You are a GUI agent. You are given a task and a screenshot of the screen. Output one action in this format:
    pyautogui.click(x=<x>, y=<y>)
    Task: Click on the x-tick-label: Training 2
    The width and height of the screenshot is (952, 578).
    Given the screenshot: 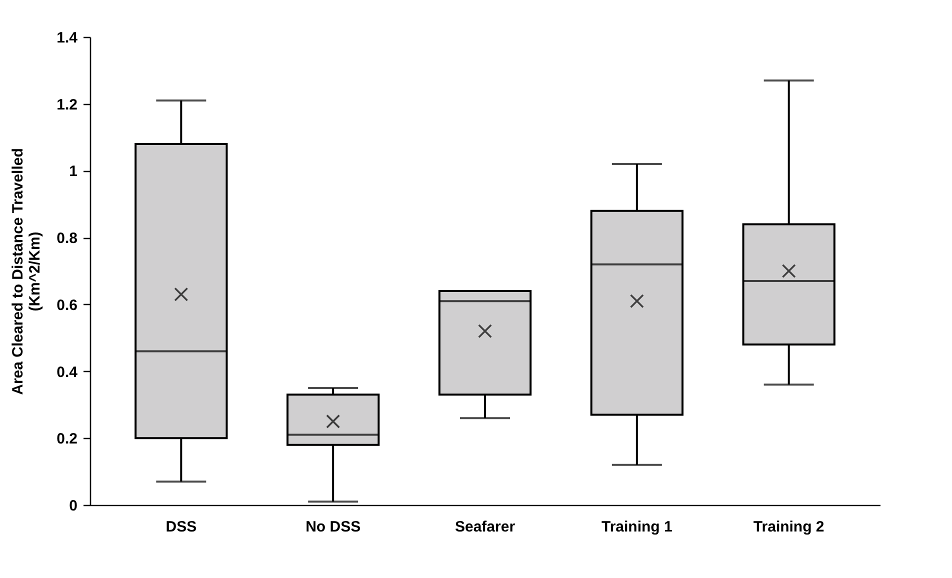 What is the action you would take?
    pyautogui.click(x=788, y=527)
    